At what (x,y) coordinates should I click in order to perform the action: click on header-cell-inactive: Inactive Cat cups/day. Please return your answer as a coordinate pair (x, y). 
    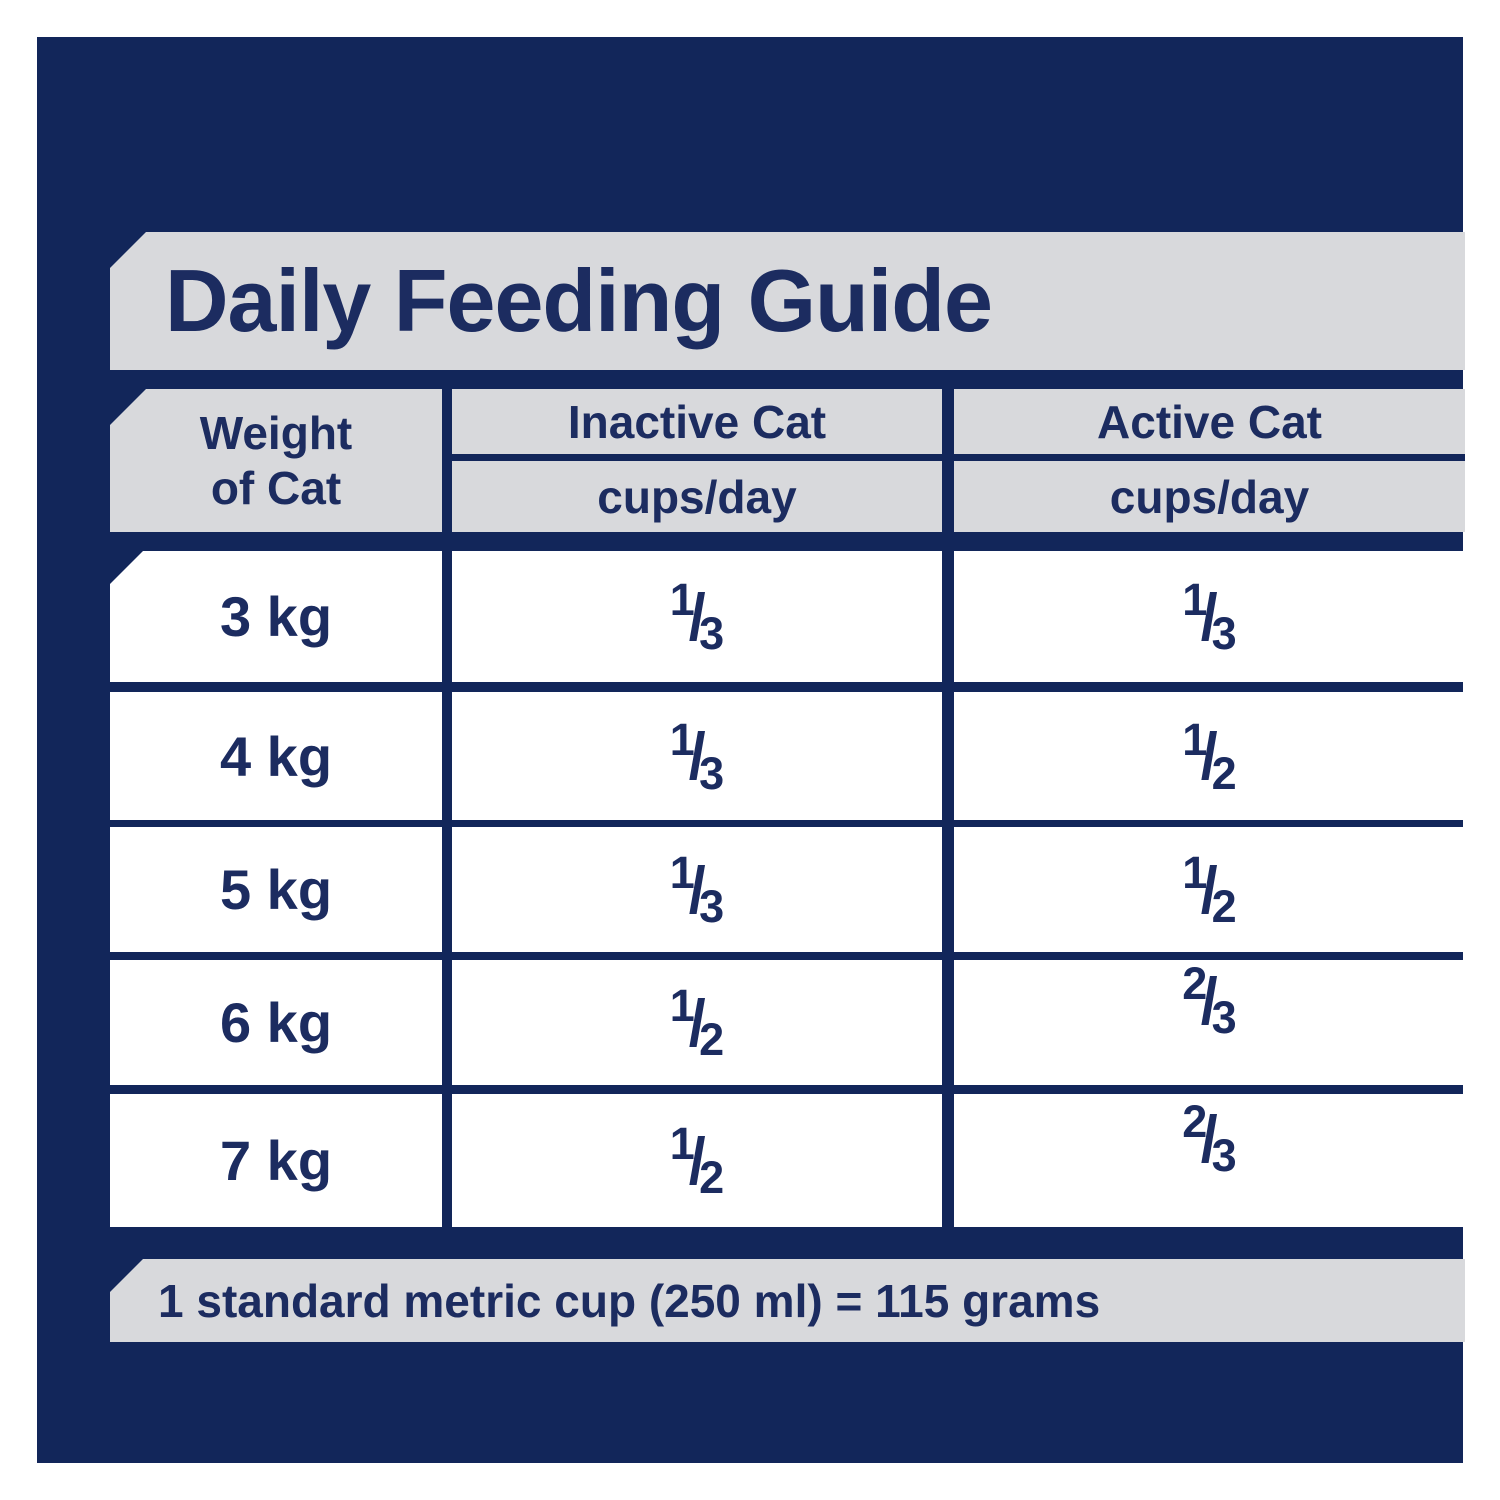
    Looking at the image, I should click on (697, 460).